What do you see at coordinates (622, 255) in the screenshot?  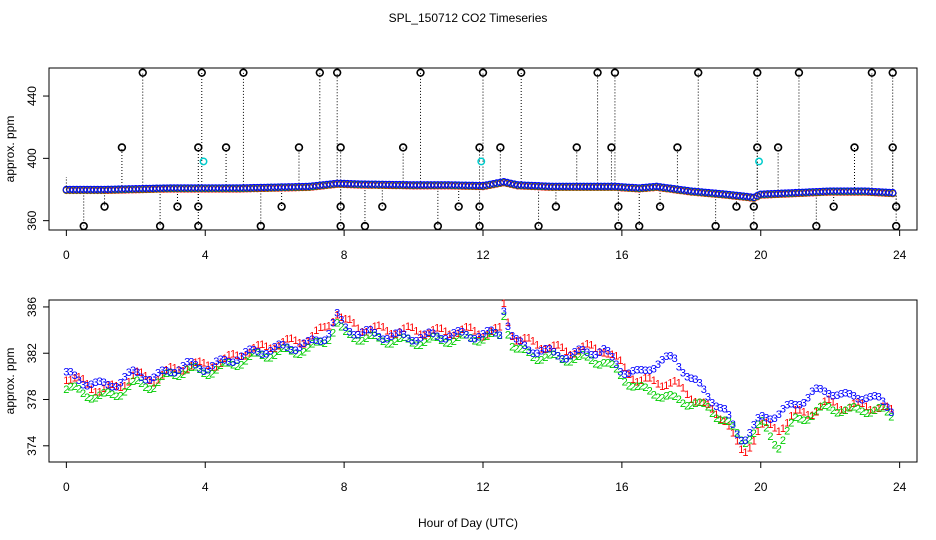 I see `x-tick-label: 16` at bounding box center [622, 255].